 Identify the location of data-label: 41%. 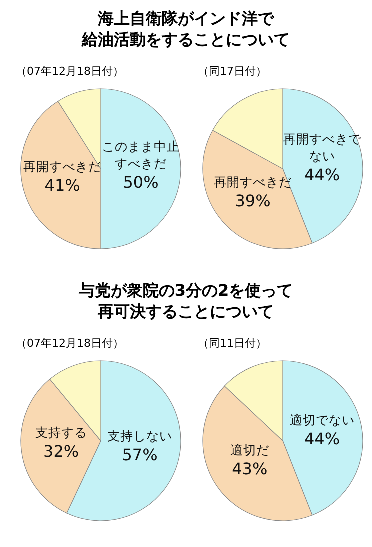
(62, 186).